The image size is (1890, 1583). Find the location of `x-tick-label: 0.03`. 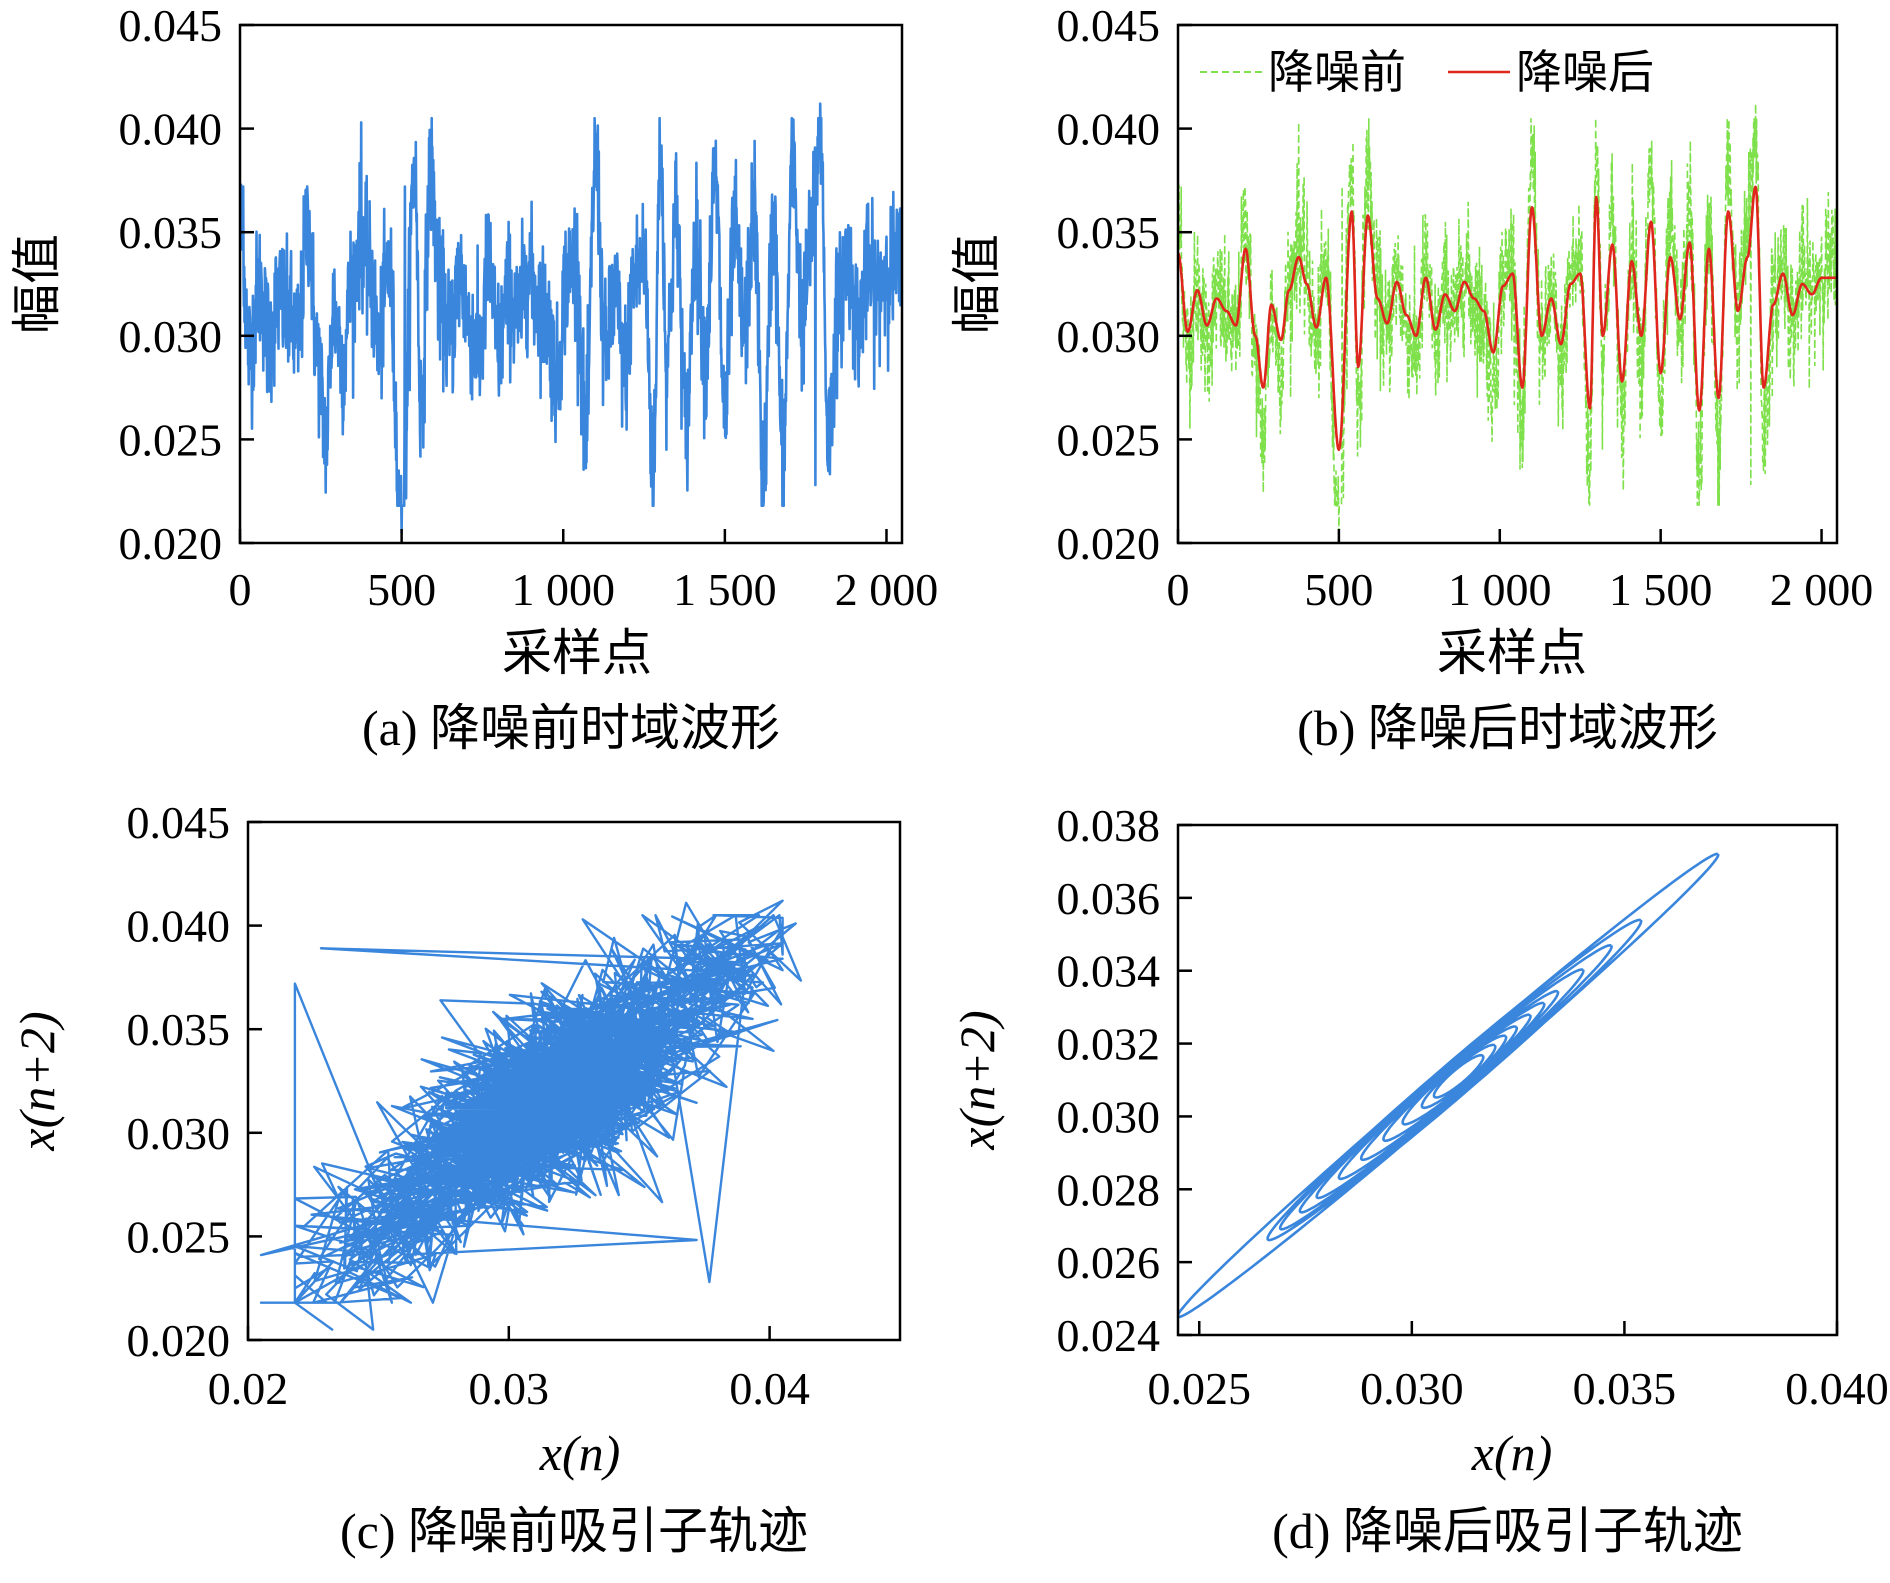

x-tick-label: 0.03 is located at coordinates (509, 1388).